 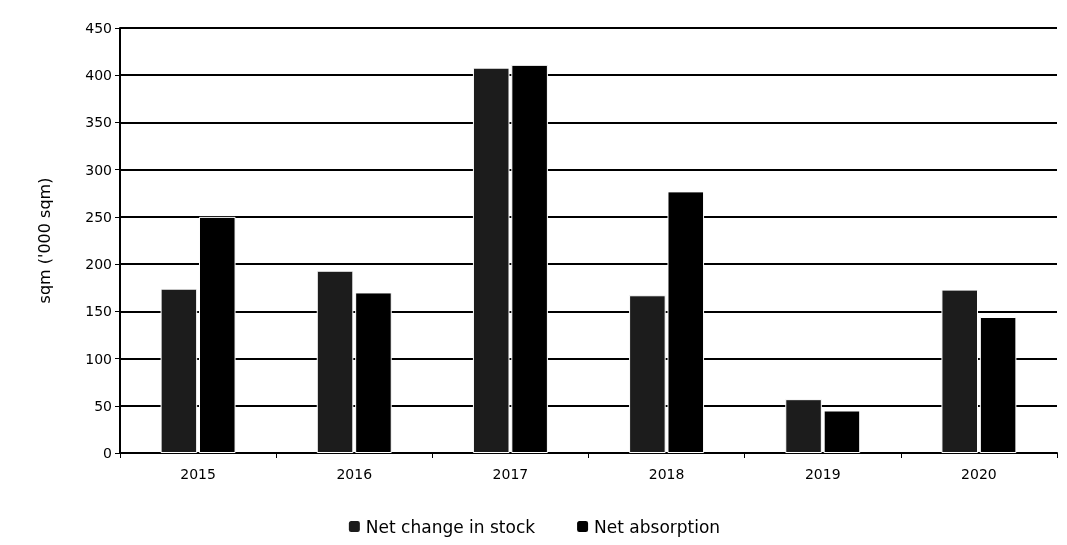 What do you see at coordinates (979, 474) in the screenshot?
I see `x-tick-label: 2020` at bounding box center [979, 474].